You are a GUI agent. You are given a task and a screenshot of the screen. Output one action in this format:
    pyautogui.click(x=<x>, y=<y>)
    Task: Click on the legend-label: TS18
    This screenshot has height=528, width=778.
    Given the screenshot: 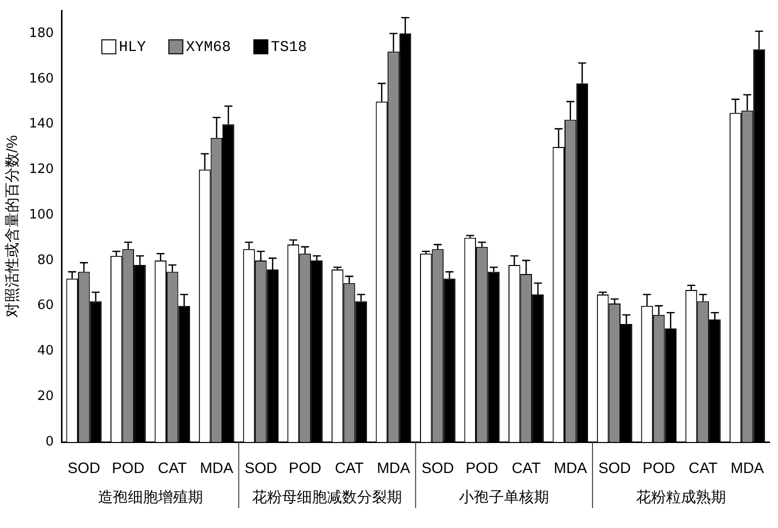 What is the action you would take?
    pyautogui.click(x=288, y=47)
    